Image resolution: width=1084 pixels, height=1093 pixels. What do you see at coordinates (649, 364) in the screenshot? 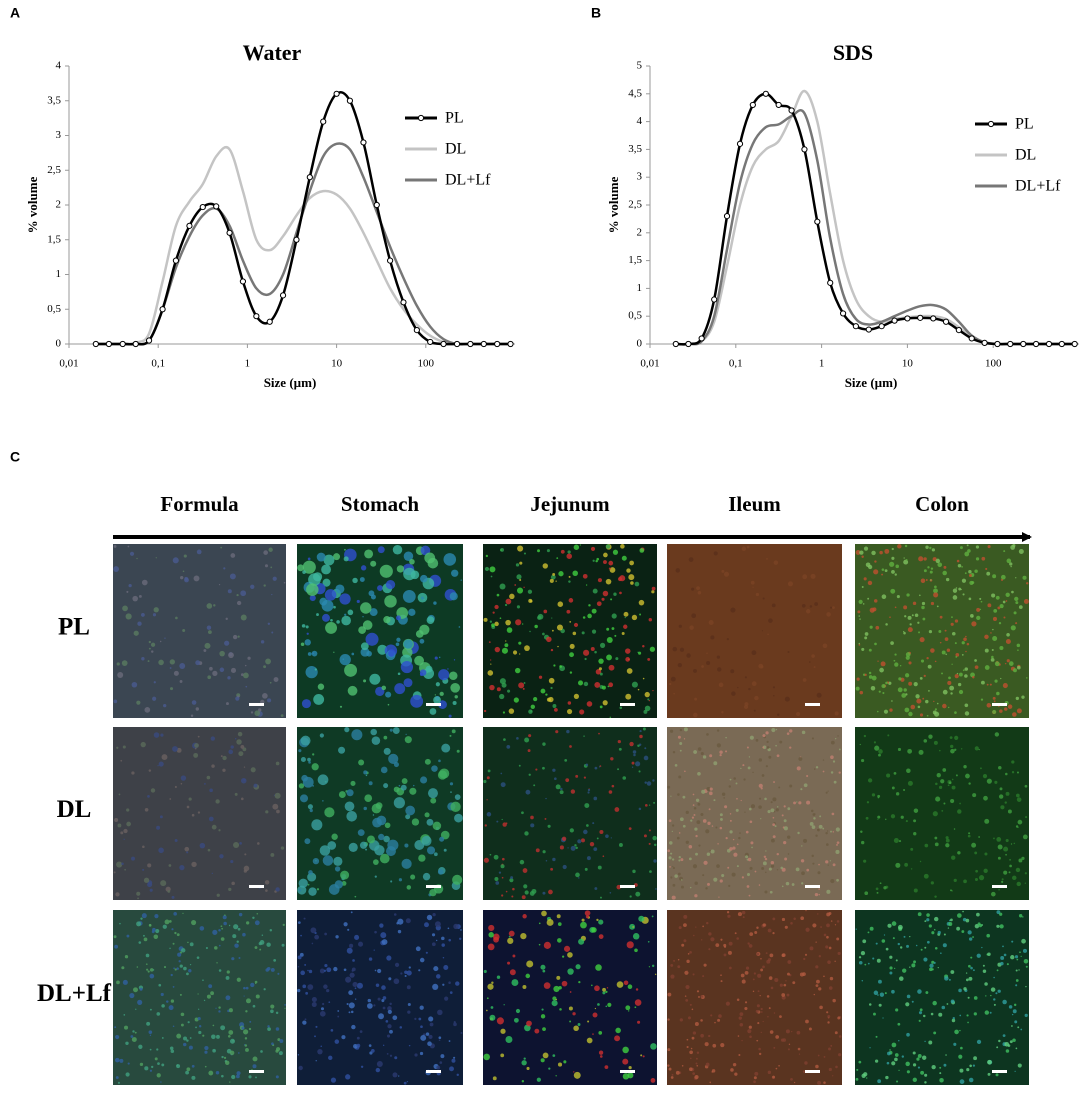
I see `x-tick-label: 0,01` at bounding box center [649, 364].